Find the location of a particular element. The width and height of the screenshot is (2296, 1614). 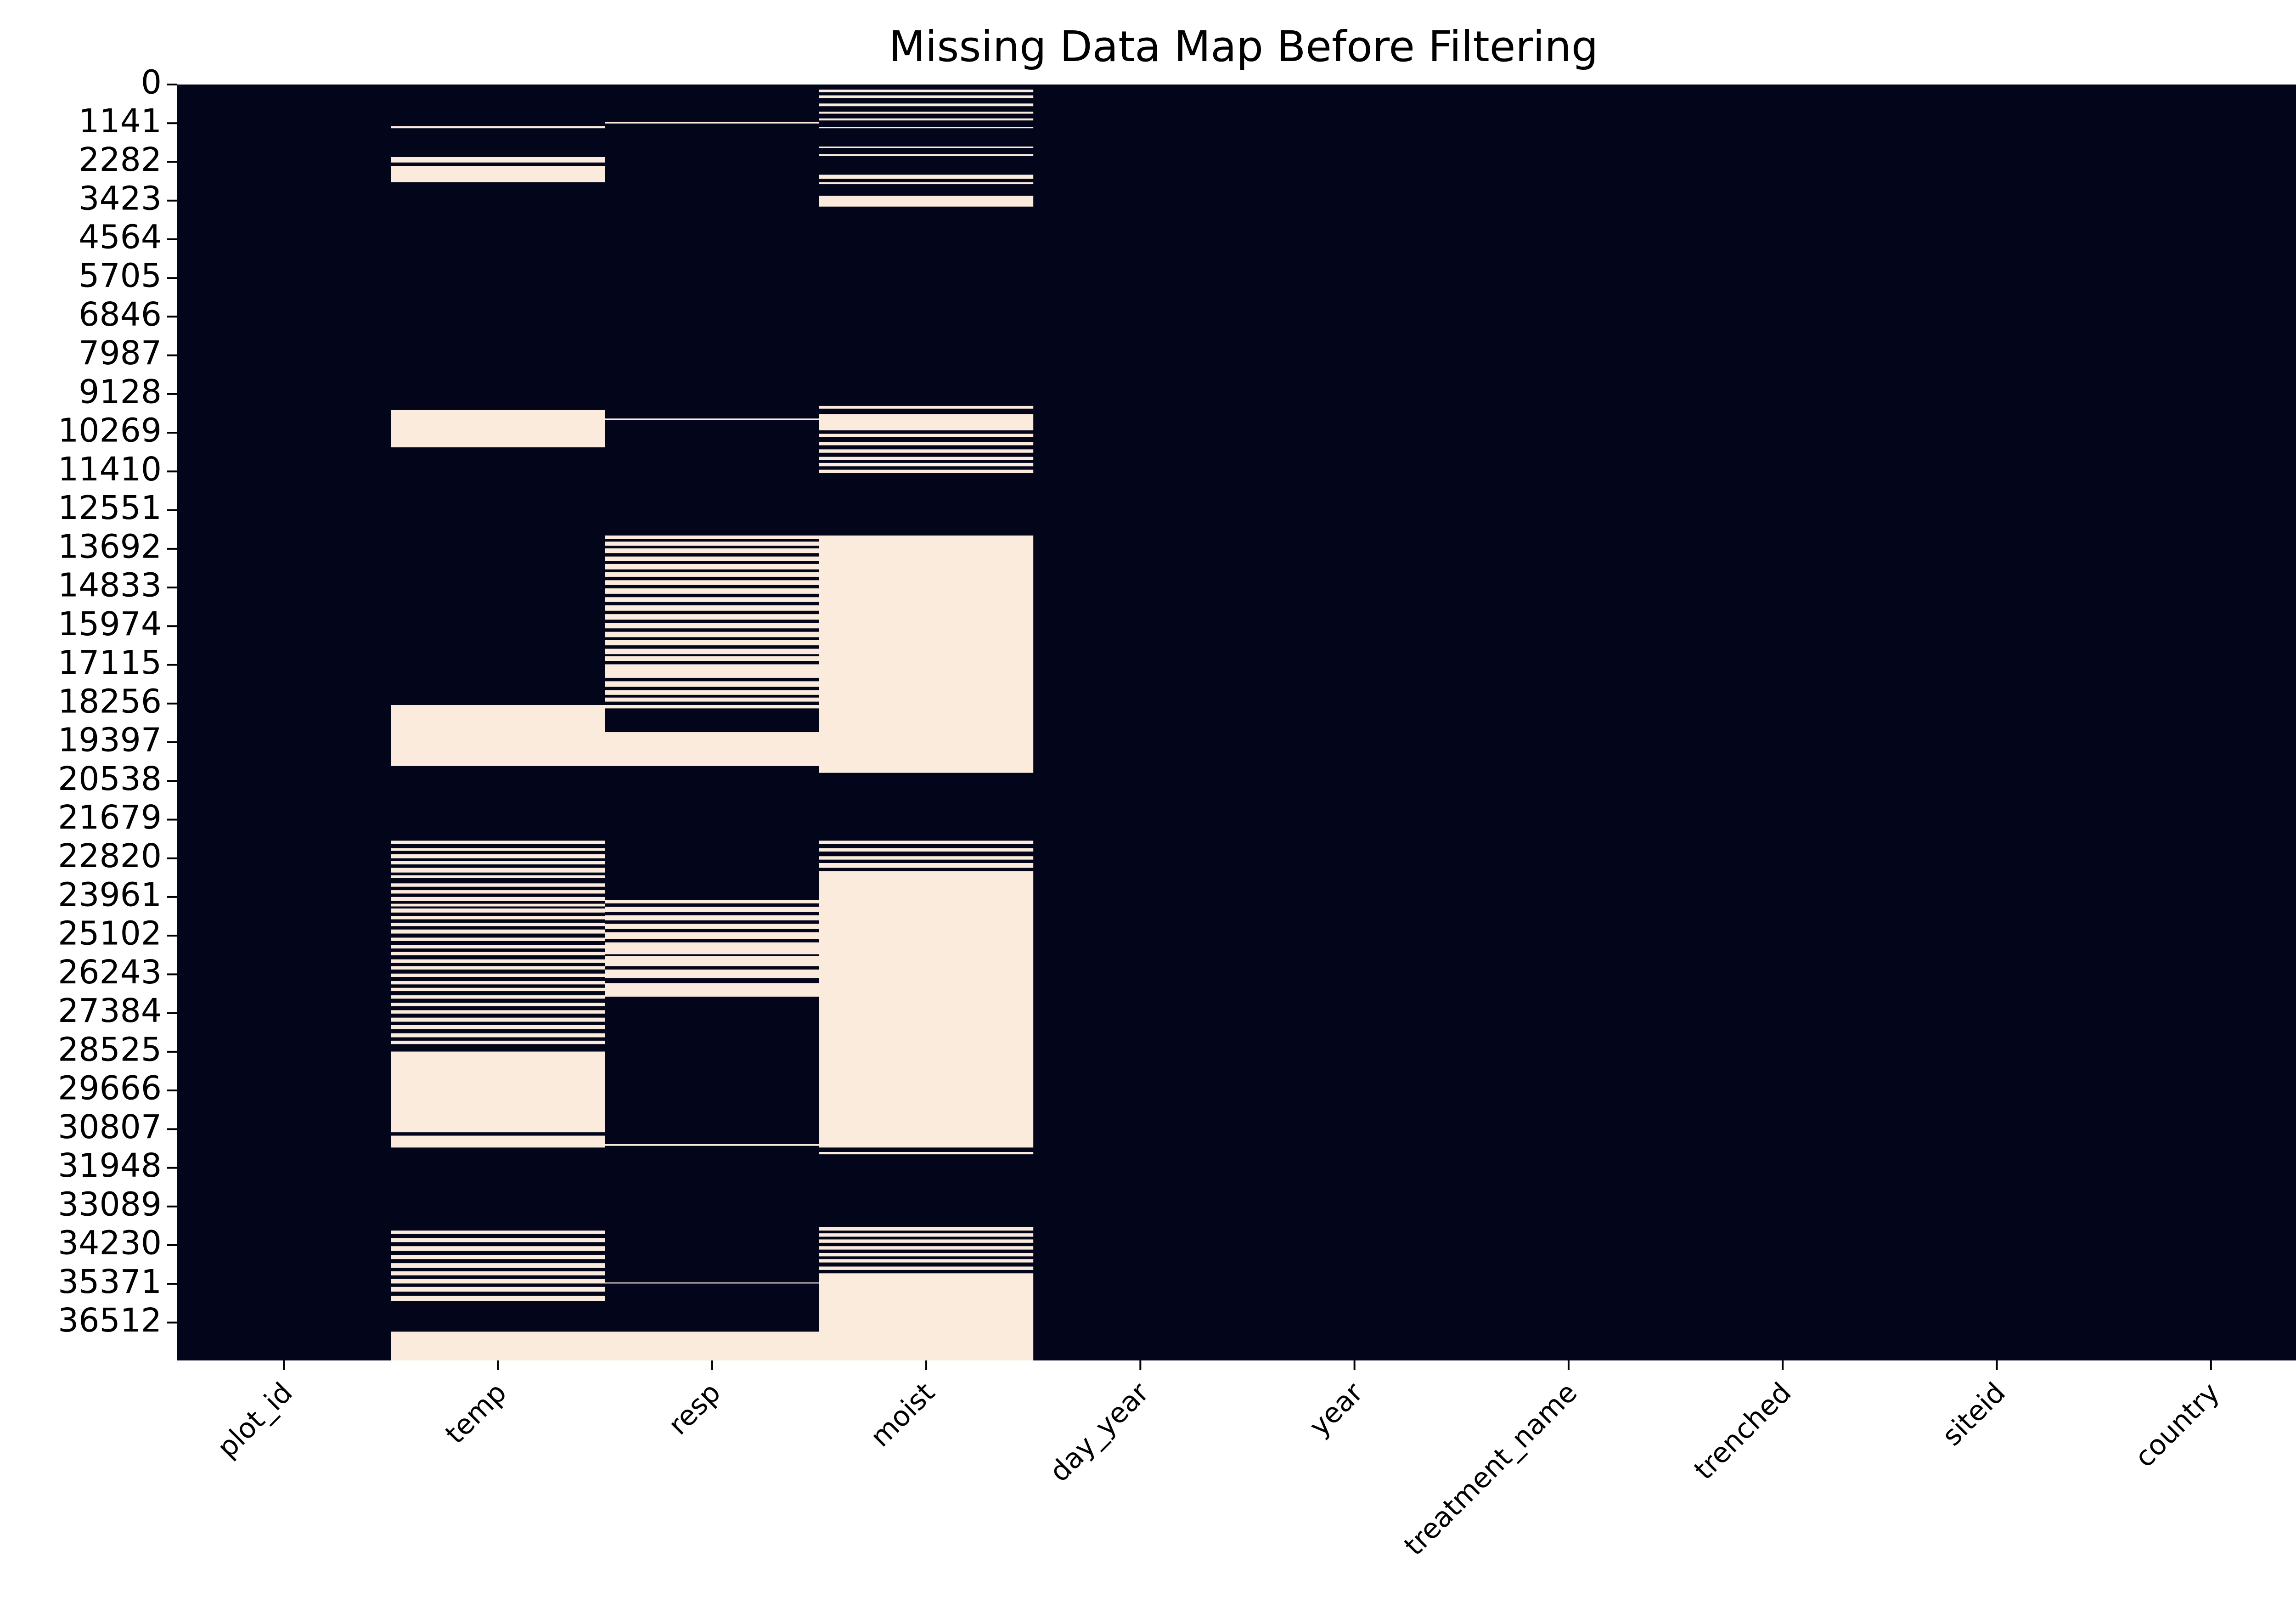

x-tick-label-siteid: siteid is located at coordinates (1974, 1414).